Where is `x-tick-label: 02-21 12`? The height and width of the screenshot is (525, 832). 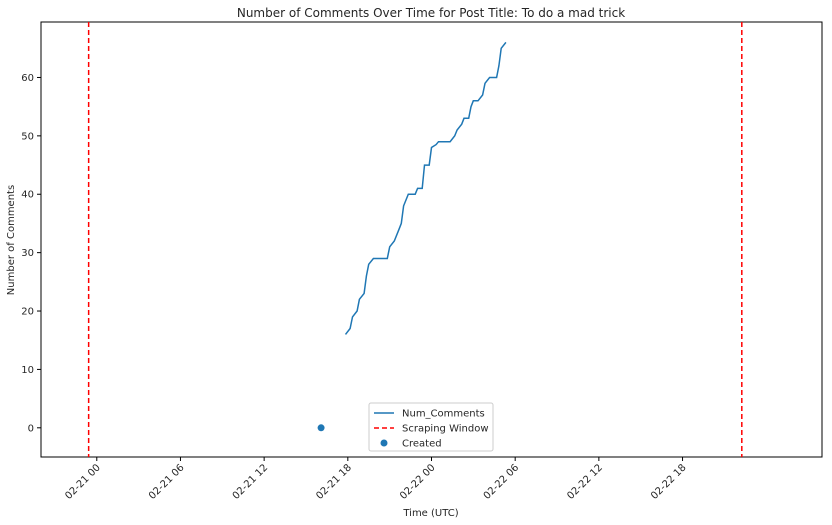
x-tick-label: 02-21 12 is located at coordinates (251, 482).